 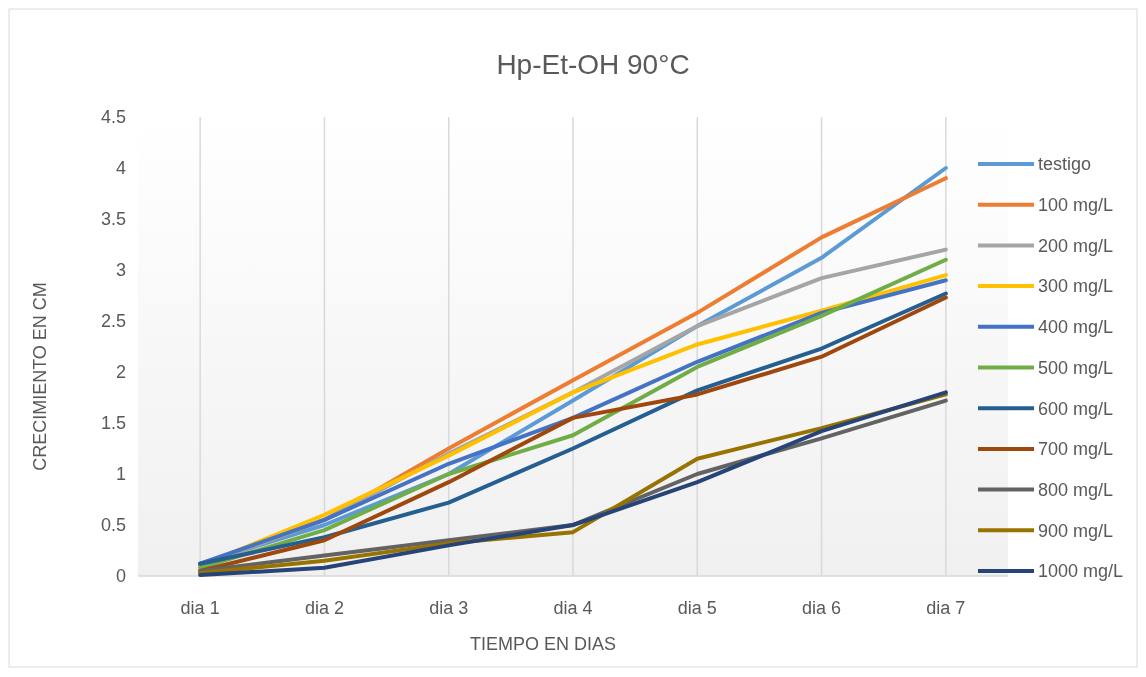 I want to click on legend-label: 800 mg/L, so click(x=1076, y=489).